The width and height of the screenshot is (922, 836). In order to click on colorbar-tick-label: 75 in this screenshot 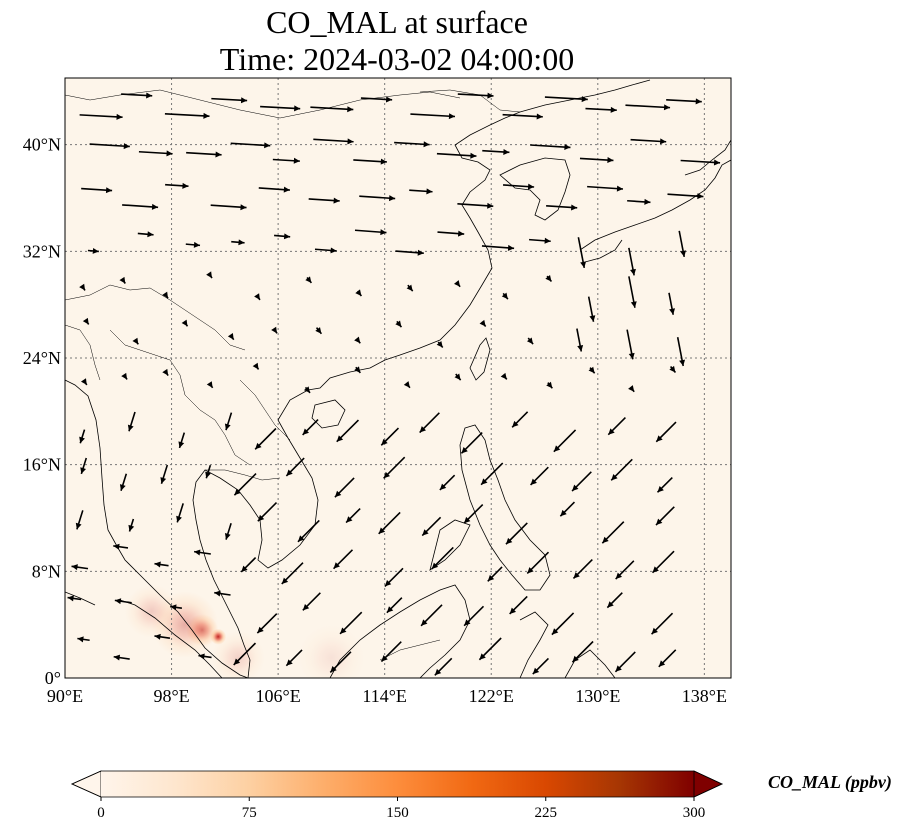, I will do `click(249, 813)`.